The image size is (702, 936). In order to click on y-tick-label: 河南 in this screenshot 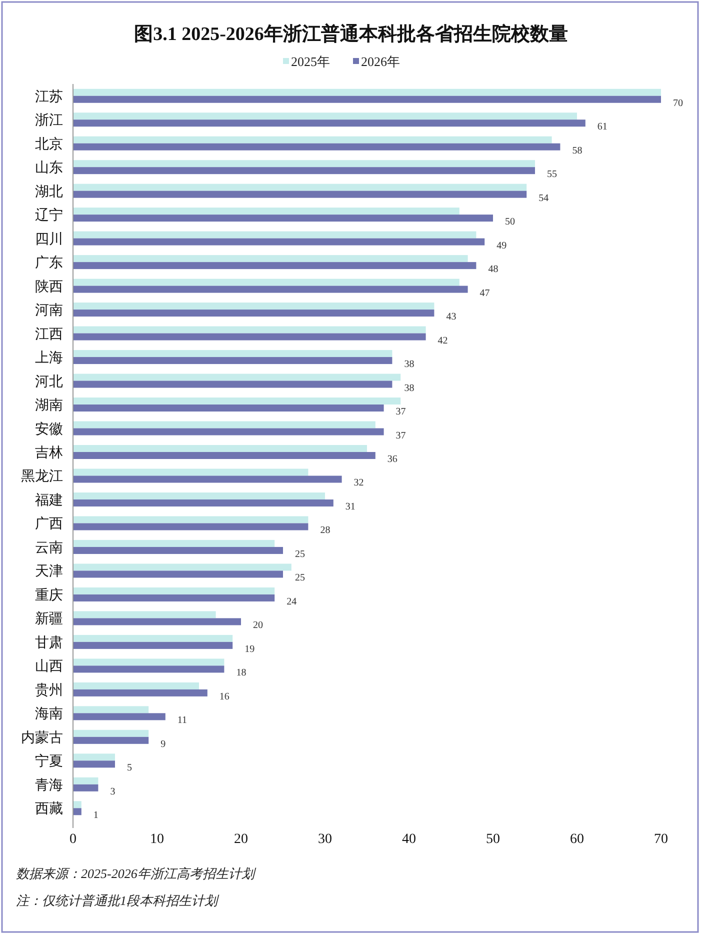, I will do `click(49, 310)`.